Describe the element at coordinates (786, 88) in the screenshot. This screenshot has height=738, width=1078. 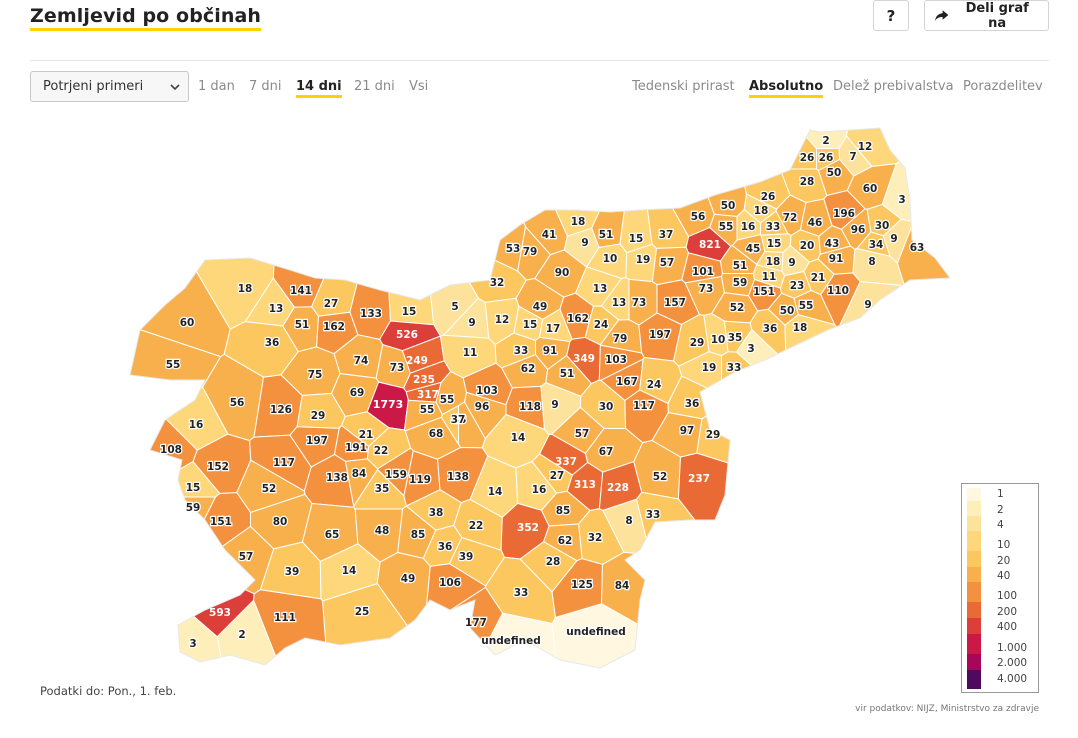
I see `mode-tab-absolute: Absolutno` at that location.